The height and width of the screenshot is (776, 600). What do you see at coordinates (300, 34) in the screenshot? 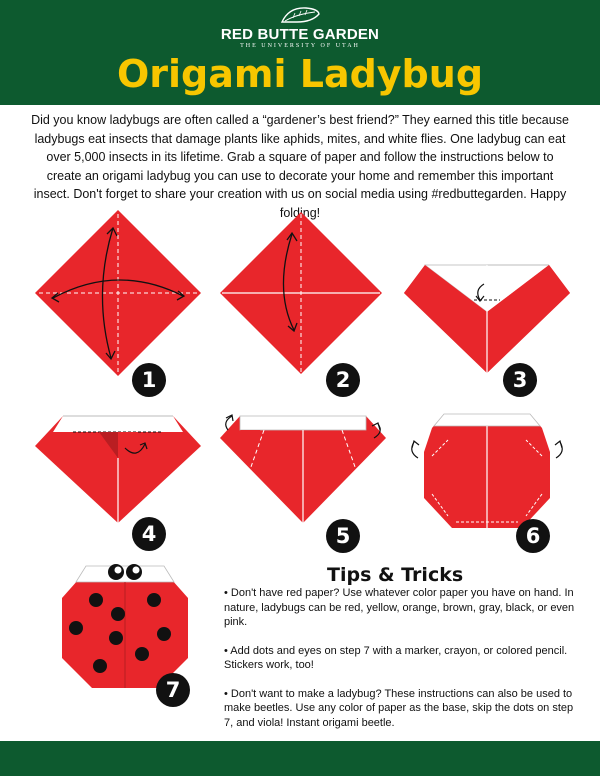
I see `brand-name: RED BUTTE GARDEN` at bounding box center [300, 34].